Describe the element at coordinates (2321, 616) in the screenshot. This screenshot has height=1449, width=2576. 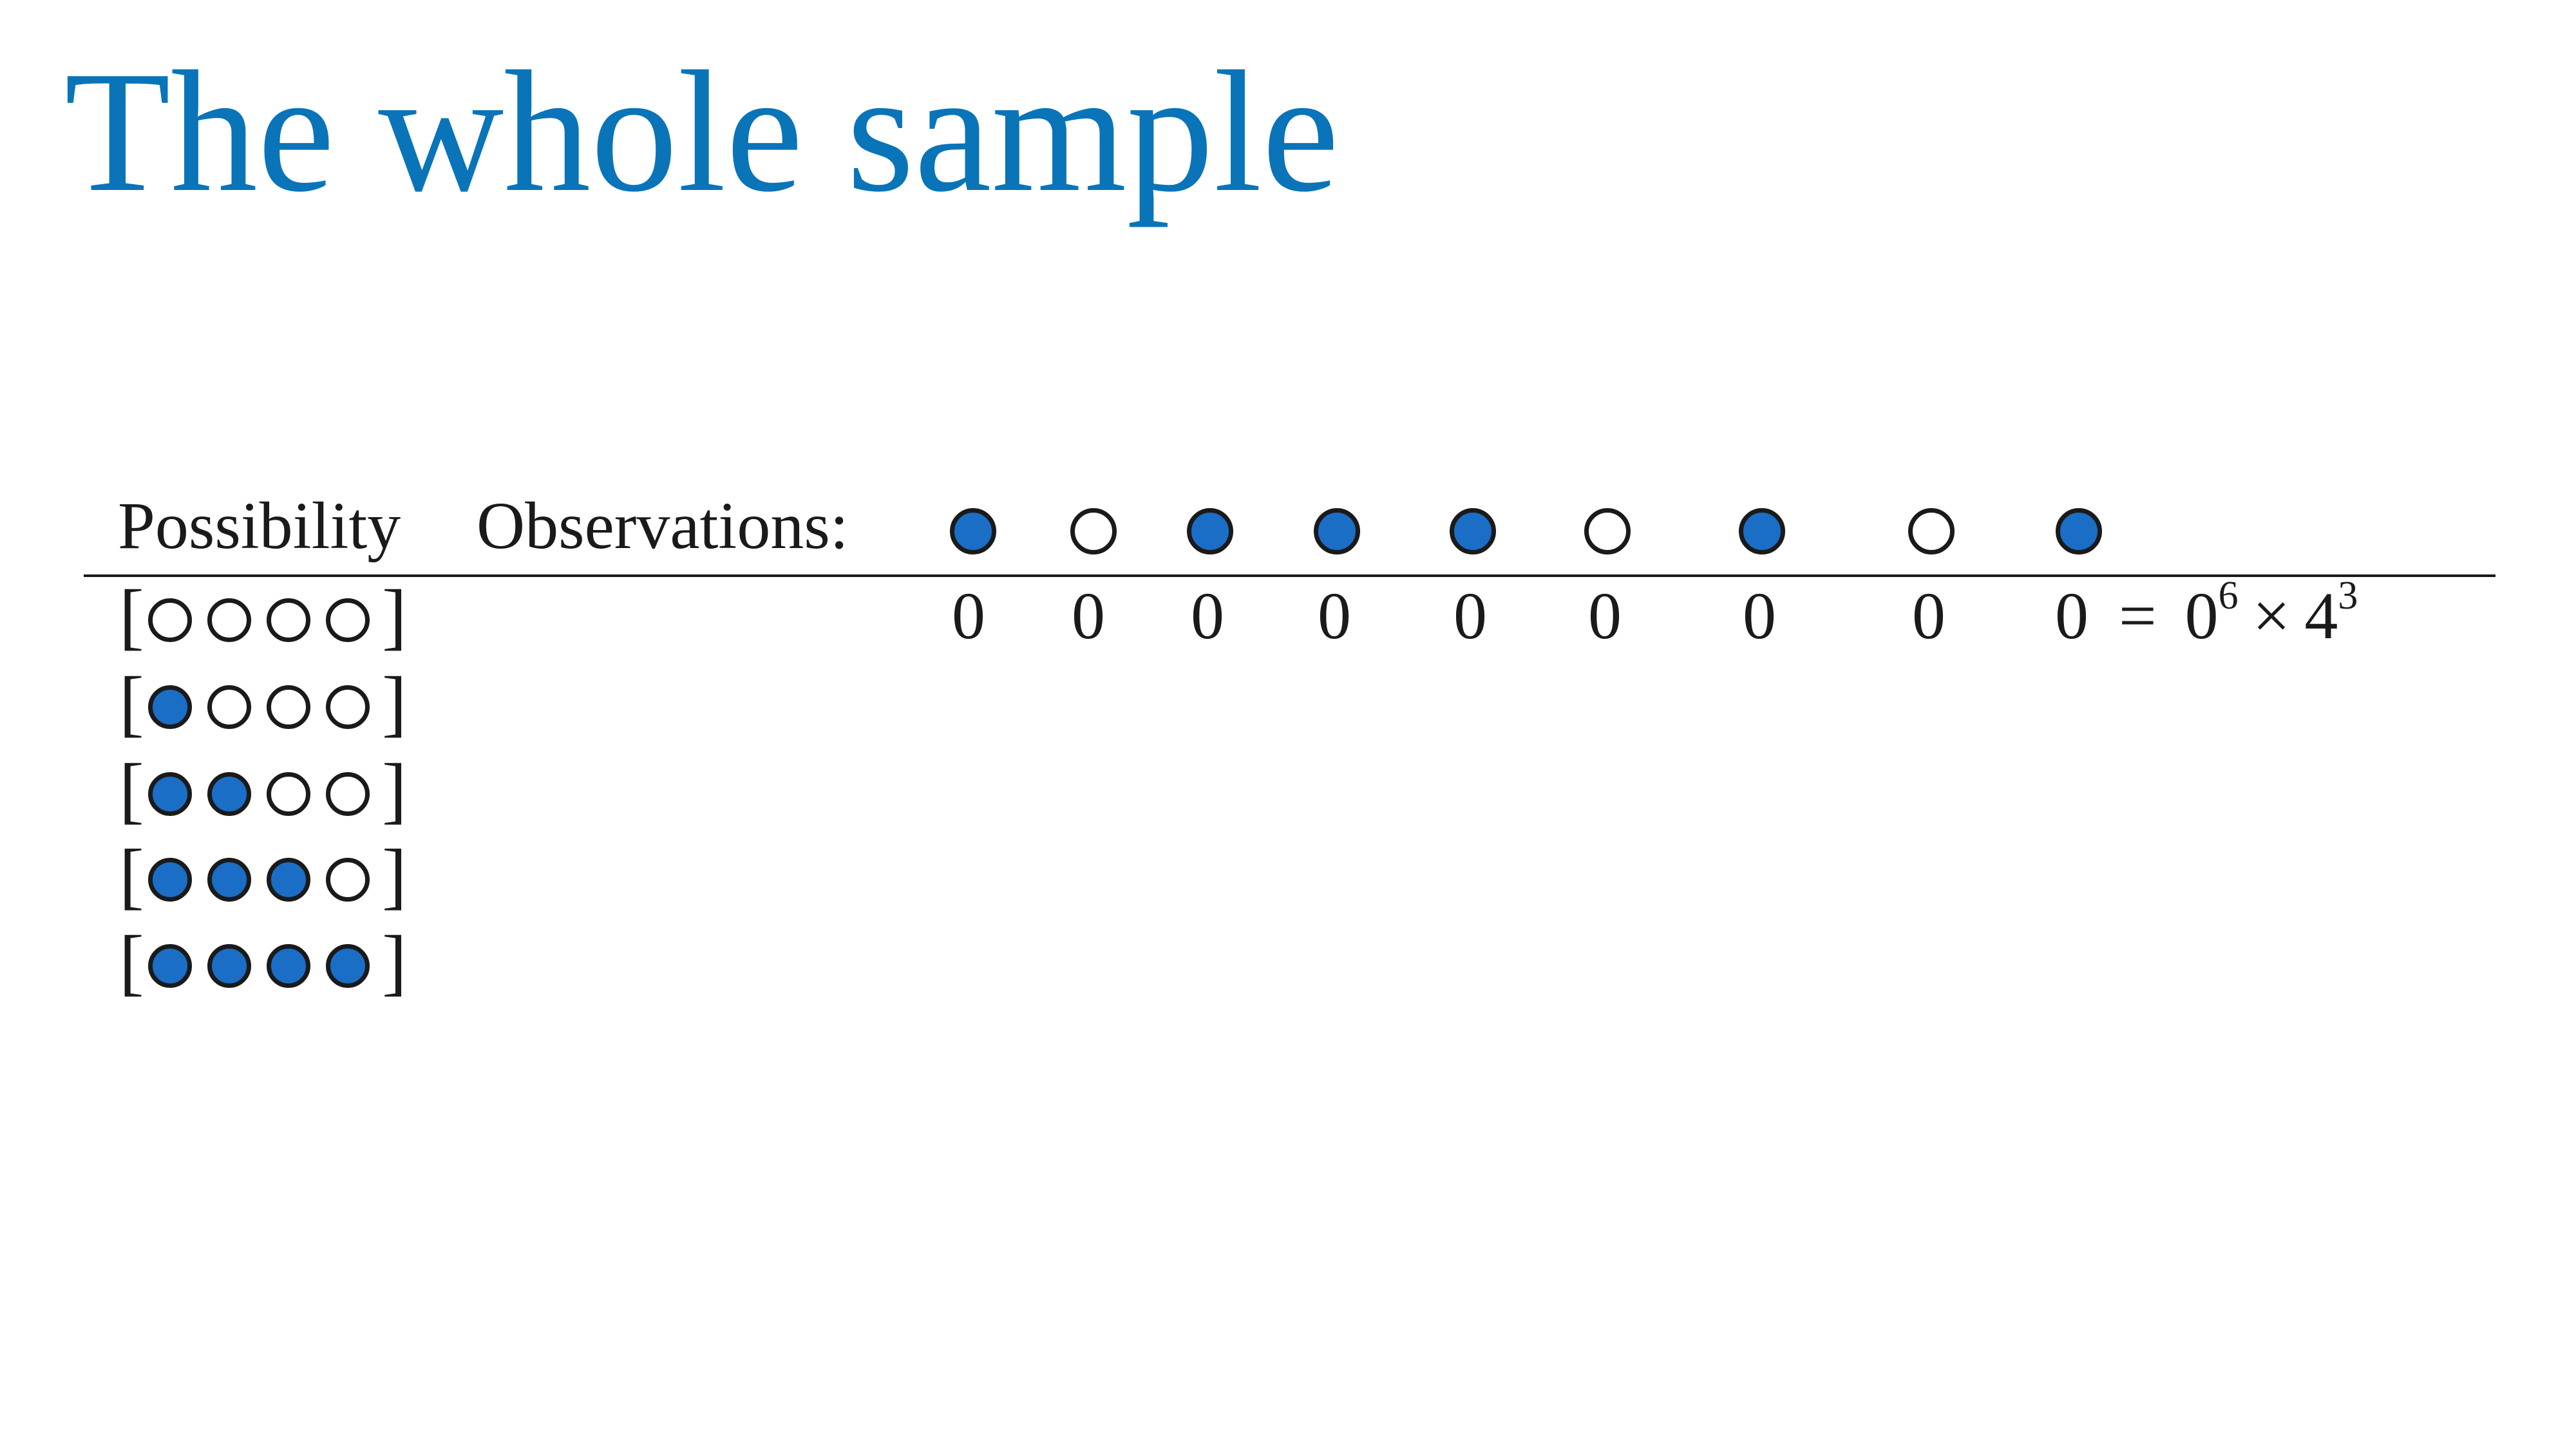
I see `product-base-2: 4` at that location.